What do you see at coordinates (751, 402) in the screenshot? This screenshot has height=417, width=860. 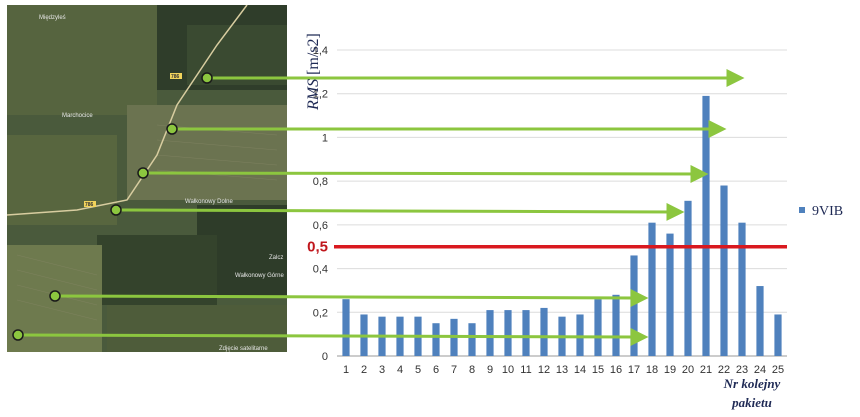 I see `x-axis-label-line2: pakietu` at bounding box center [751, 402].